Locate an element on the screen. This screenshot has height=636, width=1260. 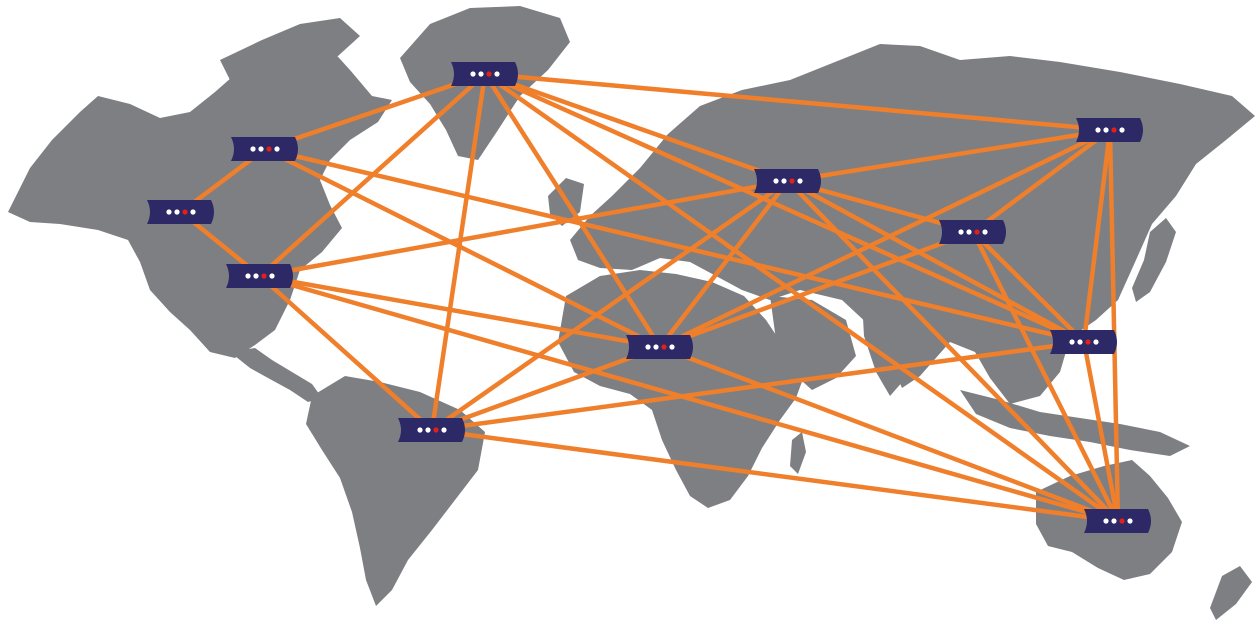
link-russia-east-australia is located at coordinates (1114, 325).